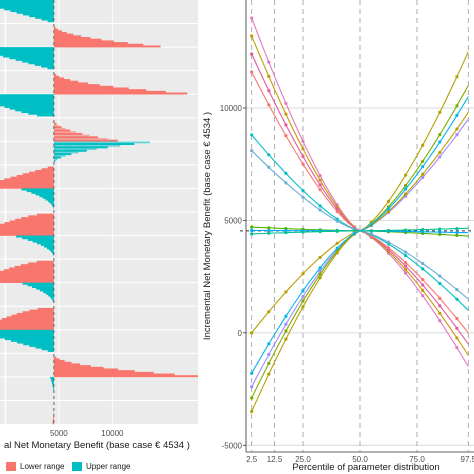 This screenshot has width=474, height=474. I want to click on y-tick-label: -5000, so click(232, 445).